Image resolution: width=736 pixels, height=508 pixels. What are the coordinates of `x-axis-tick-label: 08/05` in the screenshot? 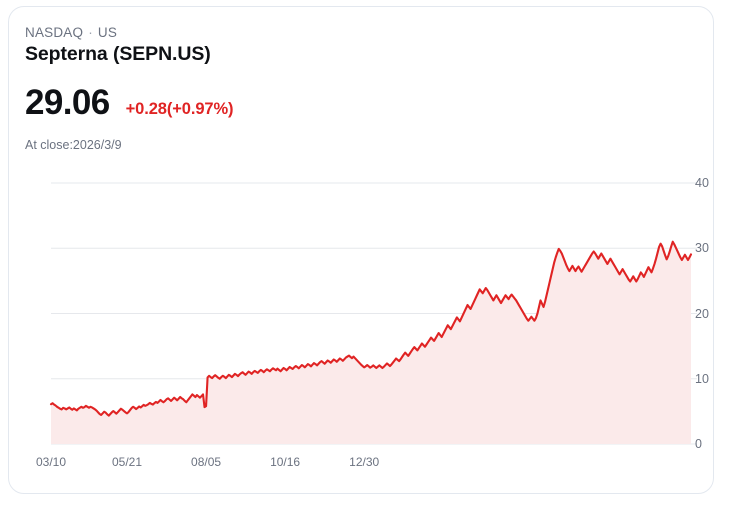 It's located at (206, 462).